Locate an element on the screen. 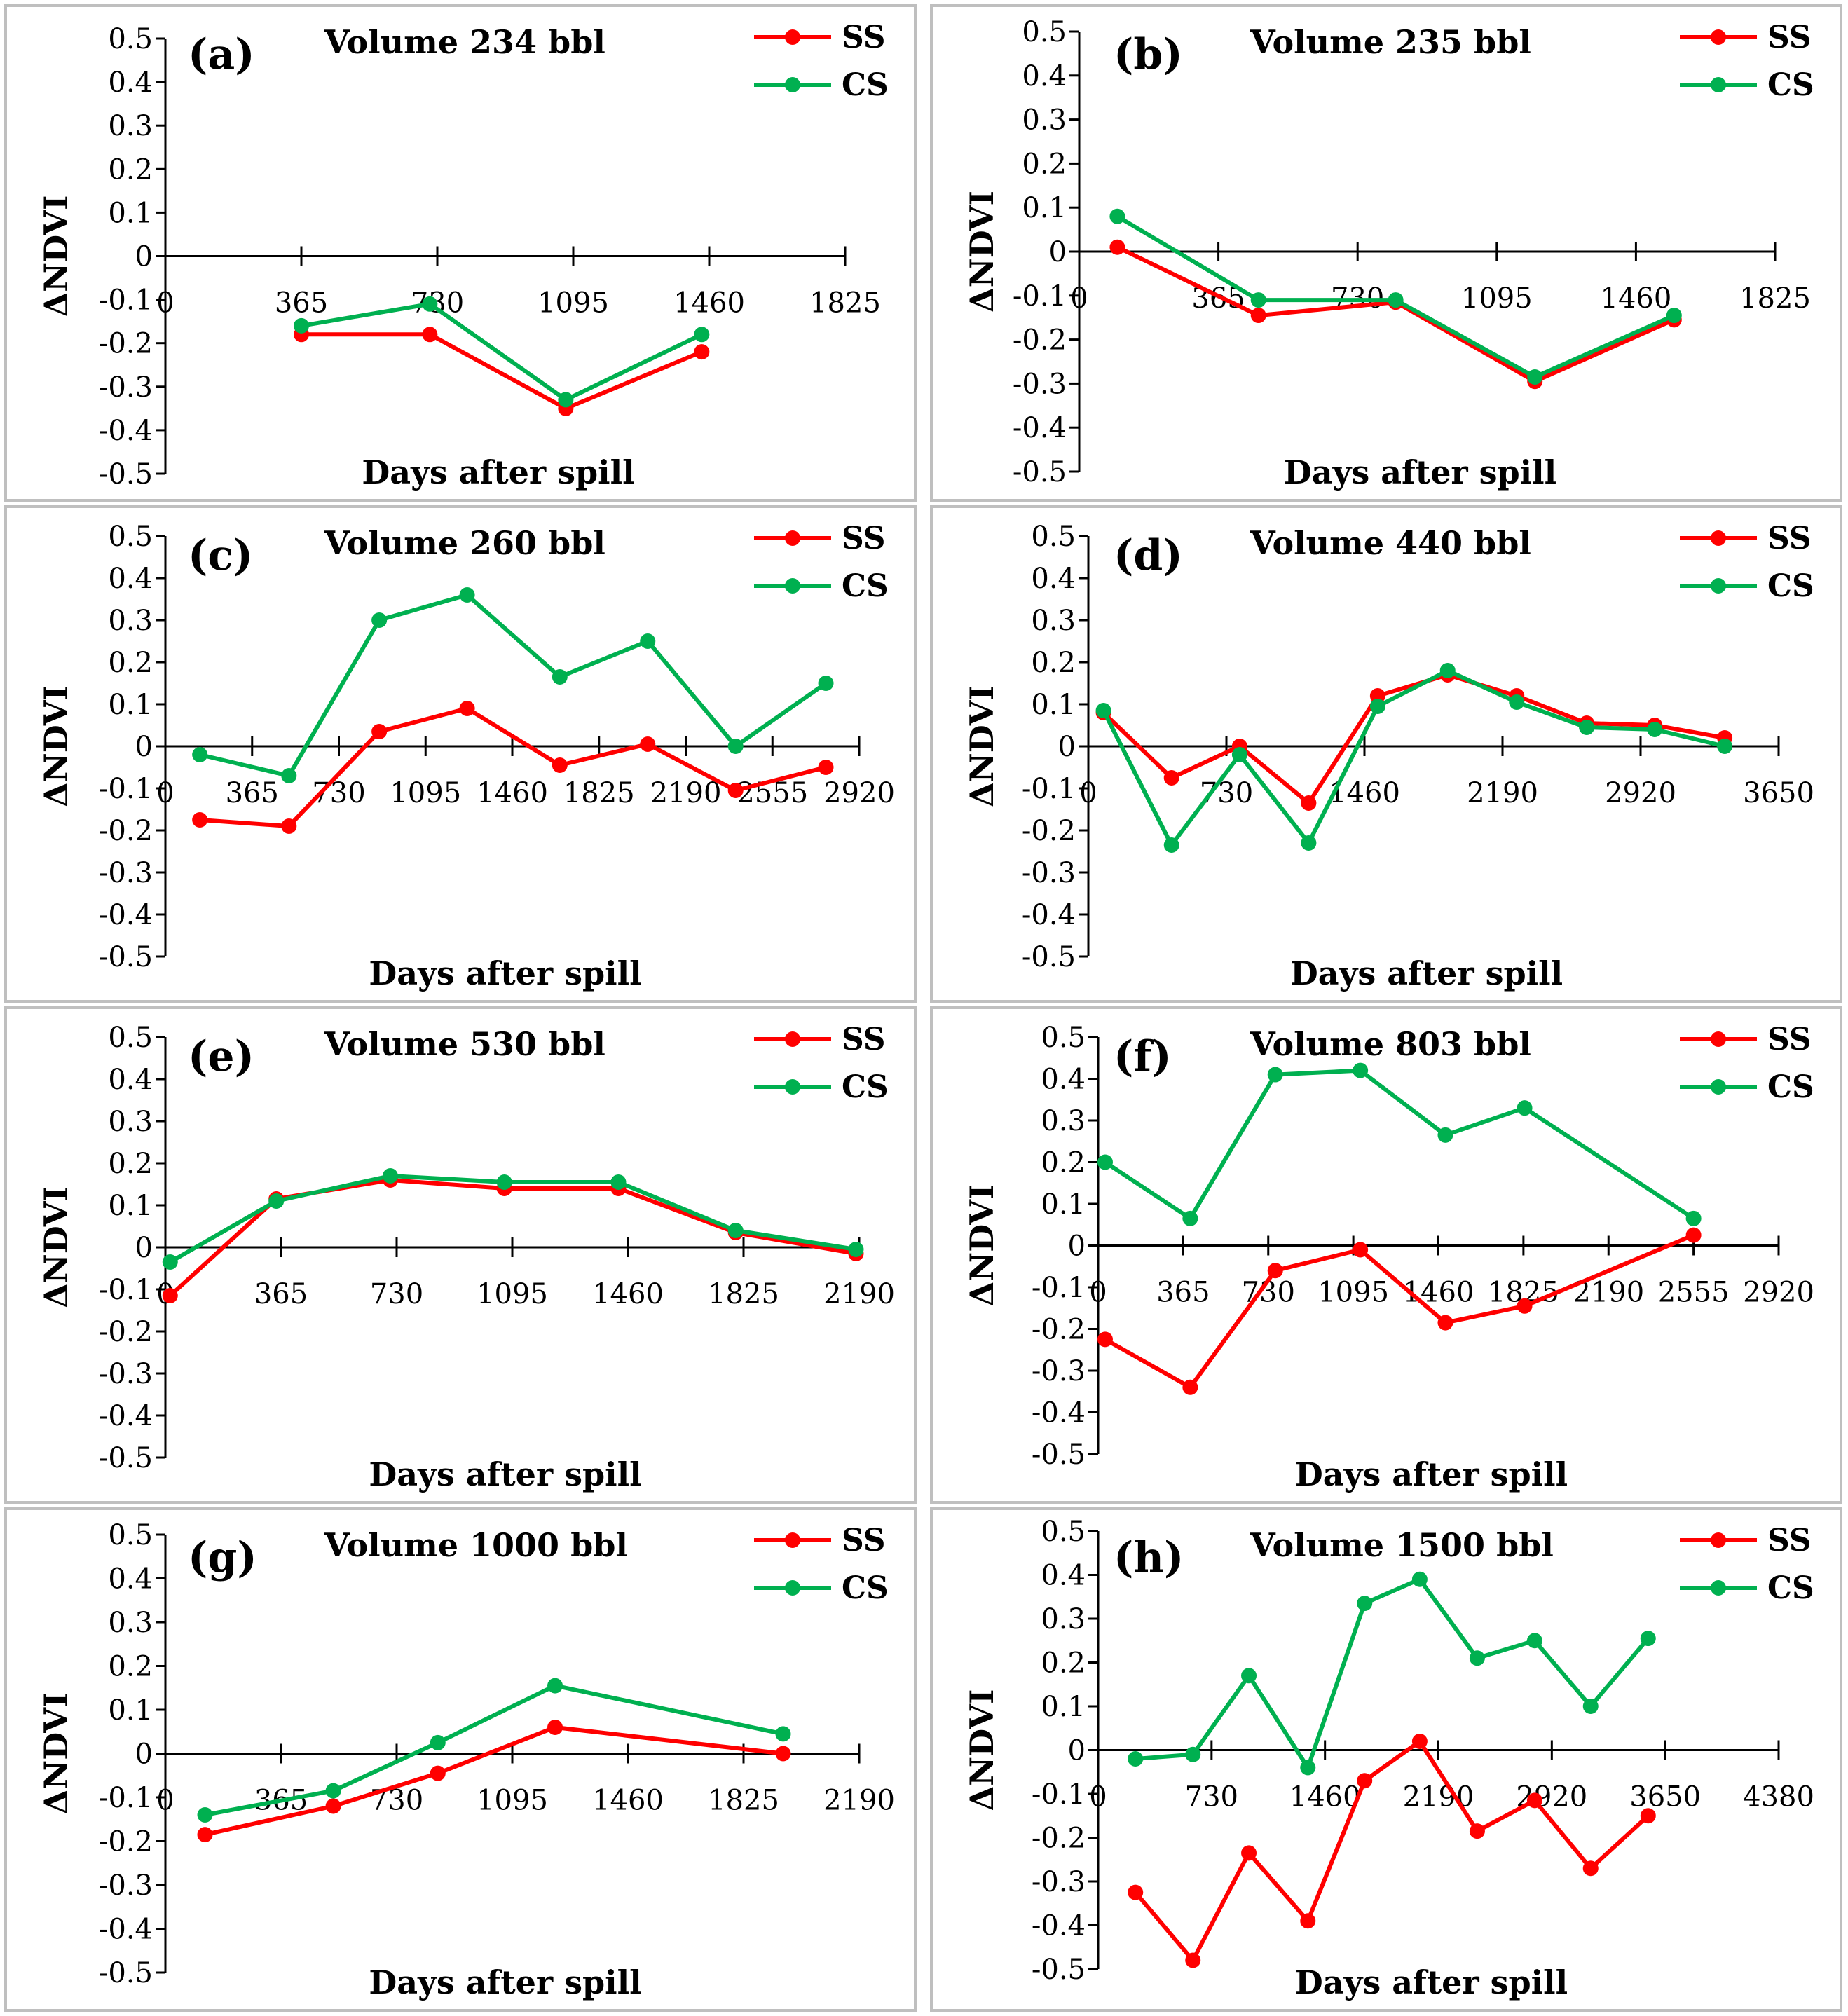  panel-label: (g) is located at coordinates (223, 1557).